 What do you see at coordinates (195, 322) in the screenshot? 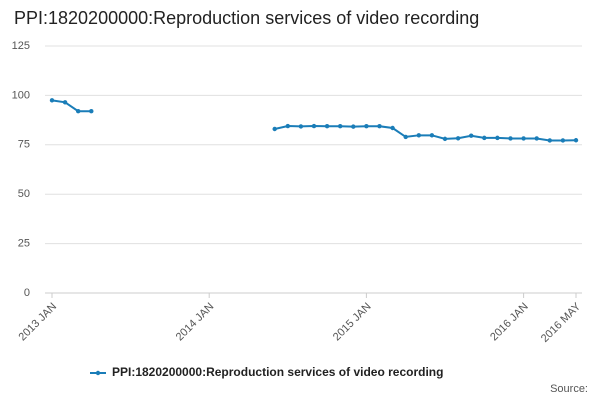
I see `x-tick-label: 2014 JAN` at bounding box center [195, 322].